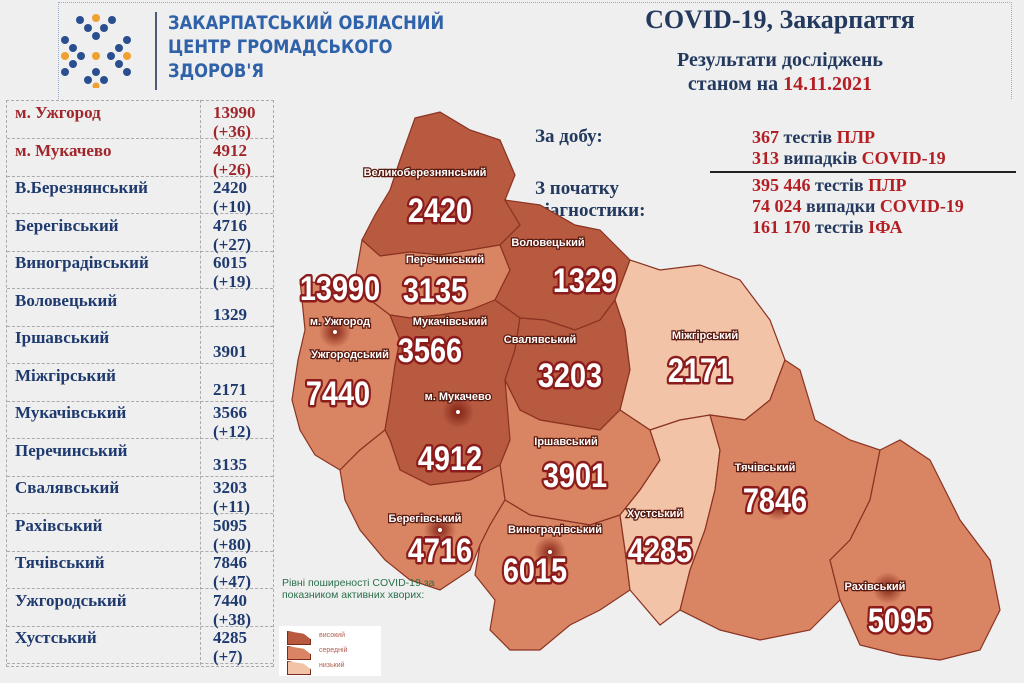 Image resolution: width=1024 pixels, height=683 pixels. What do you see at coordinates (232, 206) in the screenshot?
I see `district-delta: (+10)` at bounding box center [232, 206].